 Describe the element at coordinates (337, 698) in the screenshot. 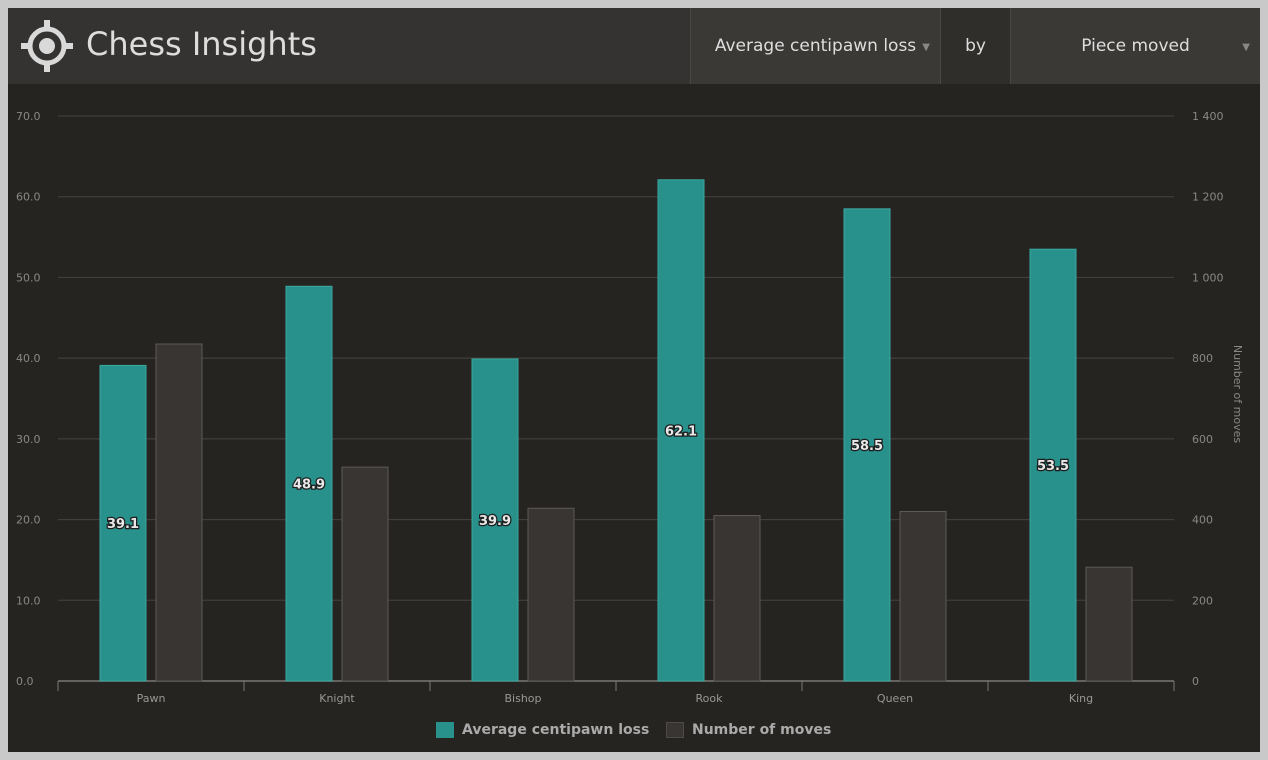

I see `x-category-label: Knight` at that location.